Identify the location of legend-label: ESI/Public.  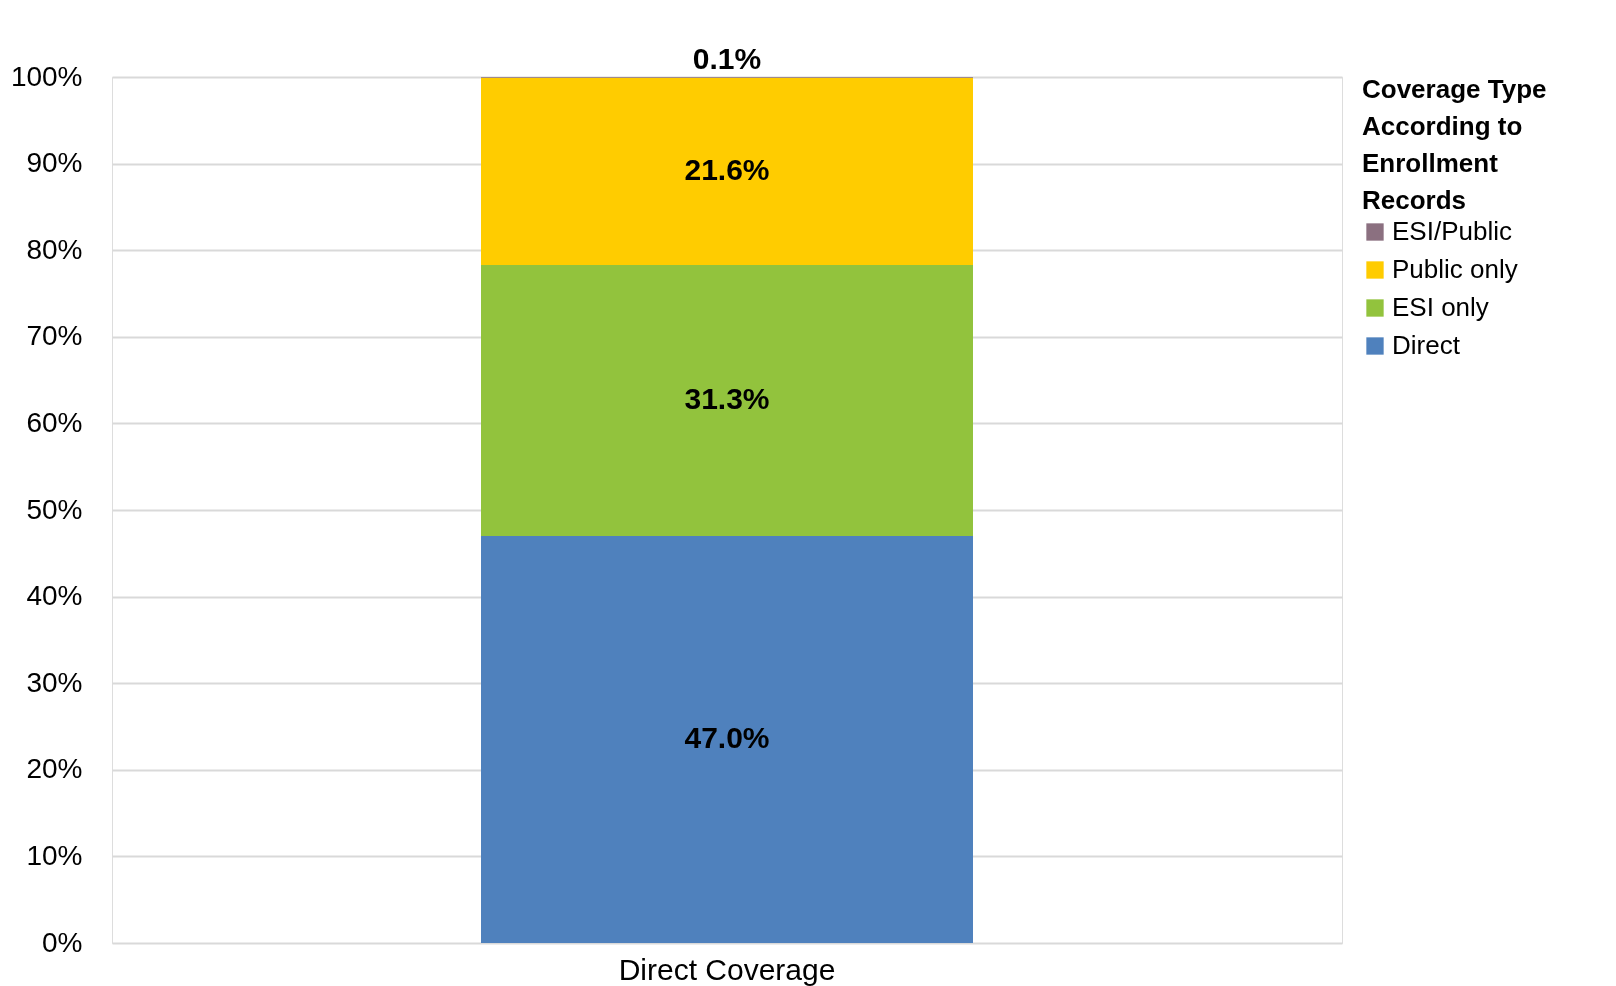
(1452, 231).